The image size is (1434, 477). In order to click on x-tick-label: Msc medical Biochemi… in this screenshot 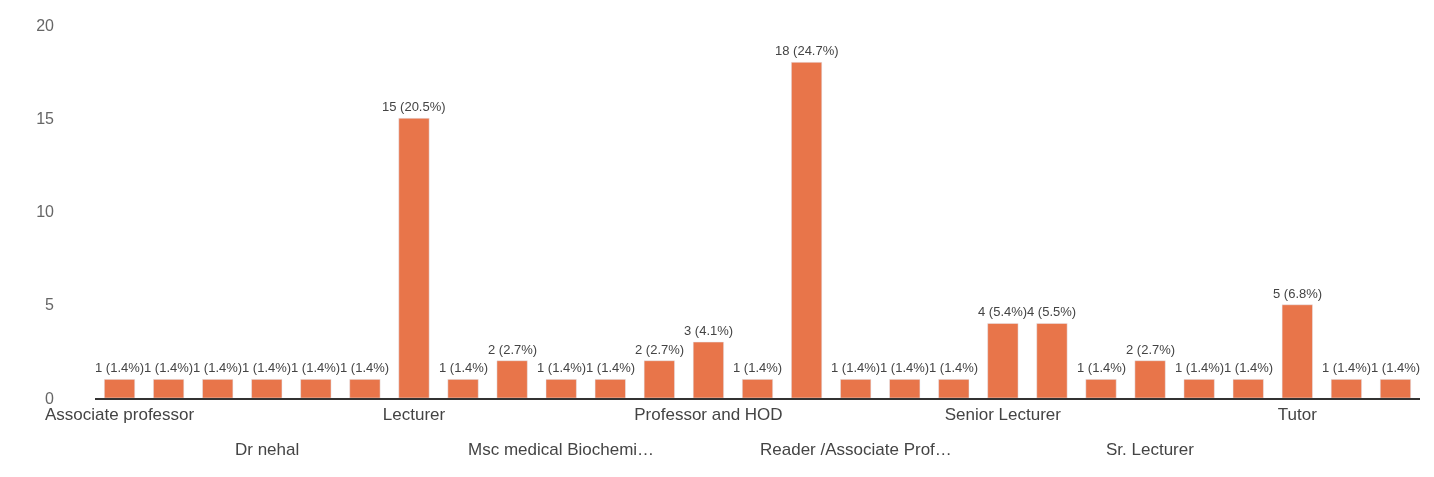, I will do `click(561, 449)`.